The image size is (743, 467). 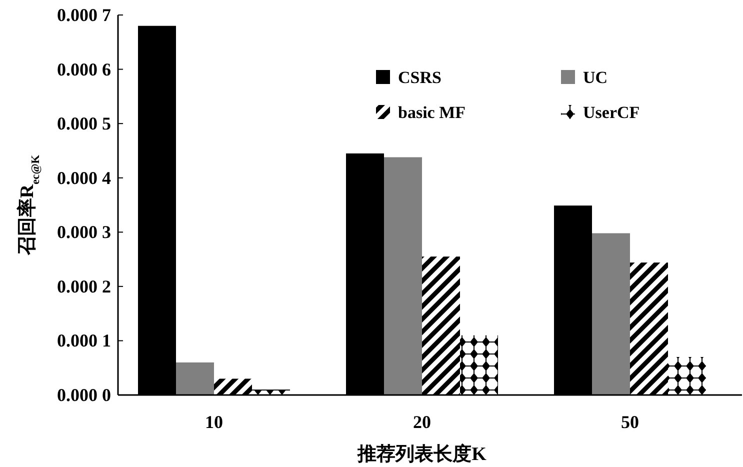 What do you see at coordinates (84, 124) in the screenshot?
I see `y-tick-label: 0.000 5` at bounding box center [84, 124].